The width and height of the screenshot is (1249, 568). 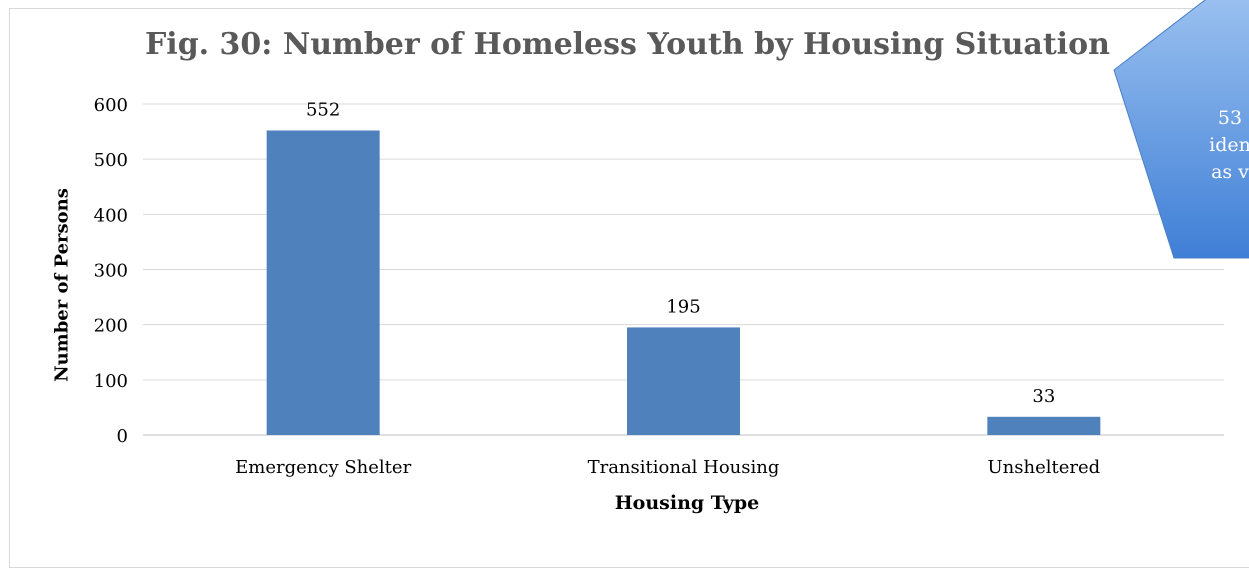 What do you see at coordinates (111, 160) in the screenshot?
I see `y-tick-label: 500` at bounding box center [111, 160].